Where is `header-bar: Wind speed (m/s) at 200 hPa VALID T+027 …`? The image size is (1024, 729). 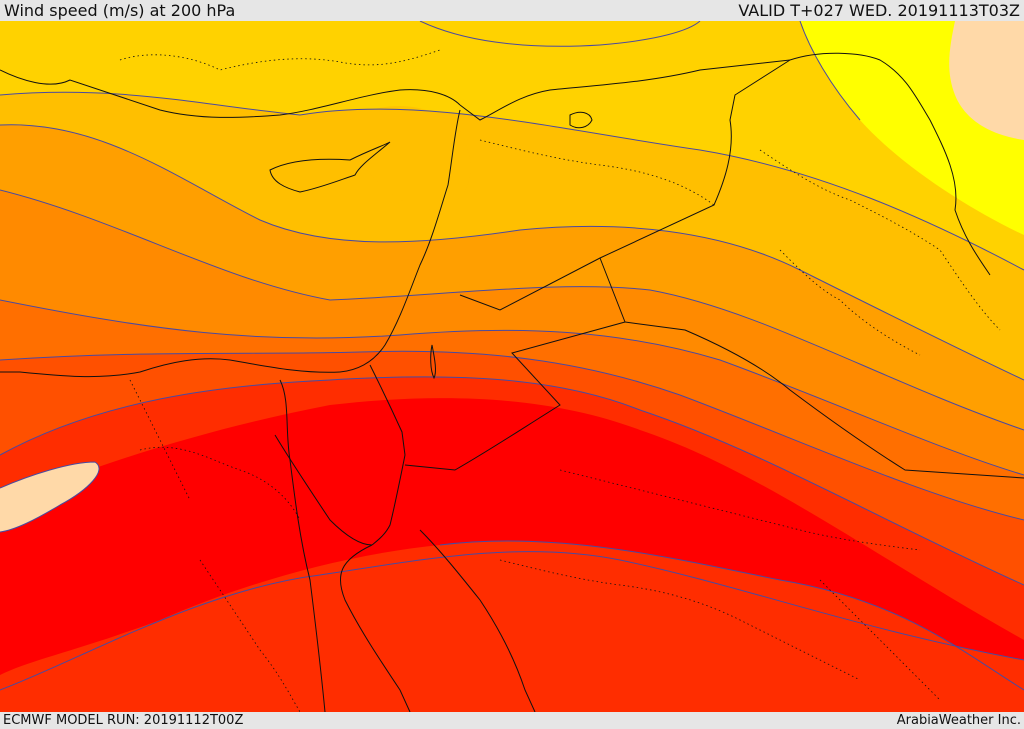 header-bar: Wind speed (m/s) at 200 hPa VALID T+027 … is located at coordinates (512, 10).